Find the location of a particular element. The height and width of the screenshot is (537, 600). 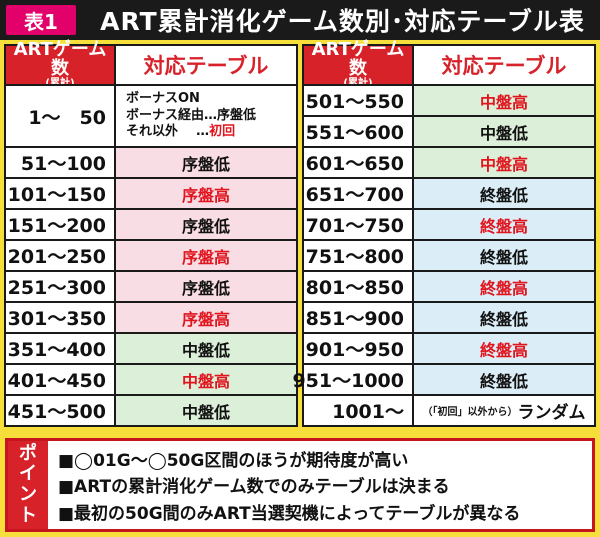

range-cell: 351～400 is located at coordinates (60, 348).